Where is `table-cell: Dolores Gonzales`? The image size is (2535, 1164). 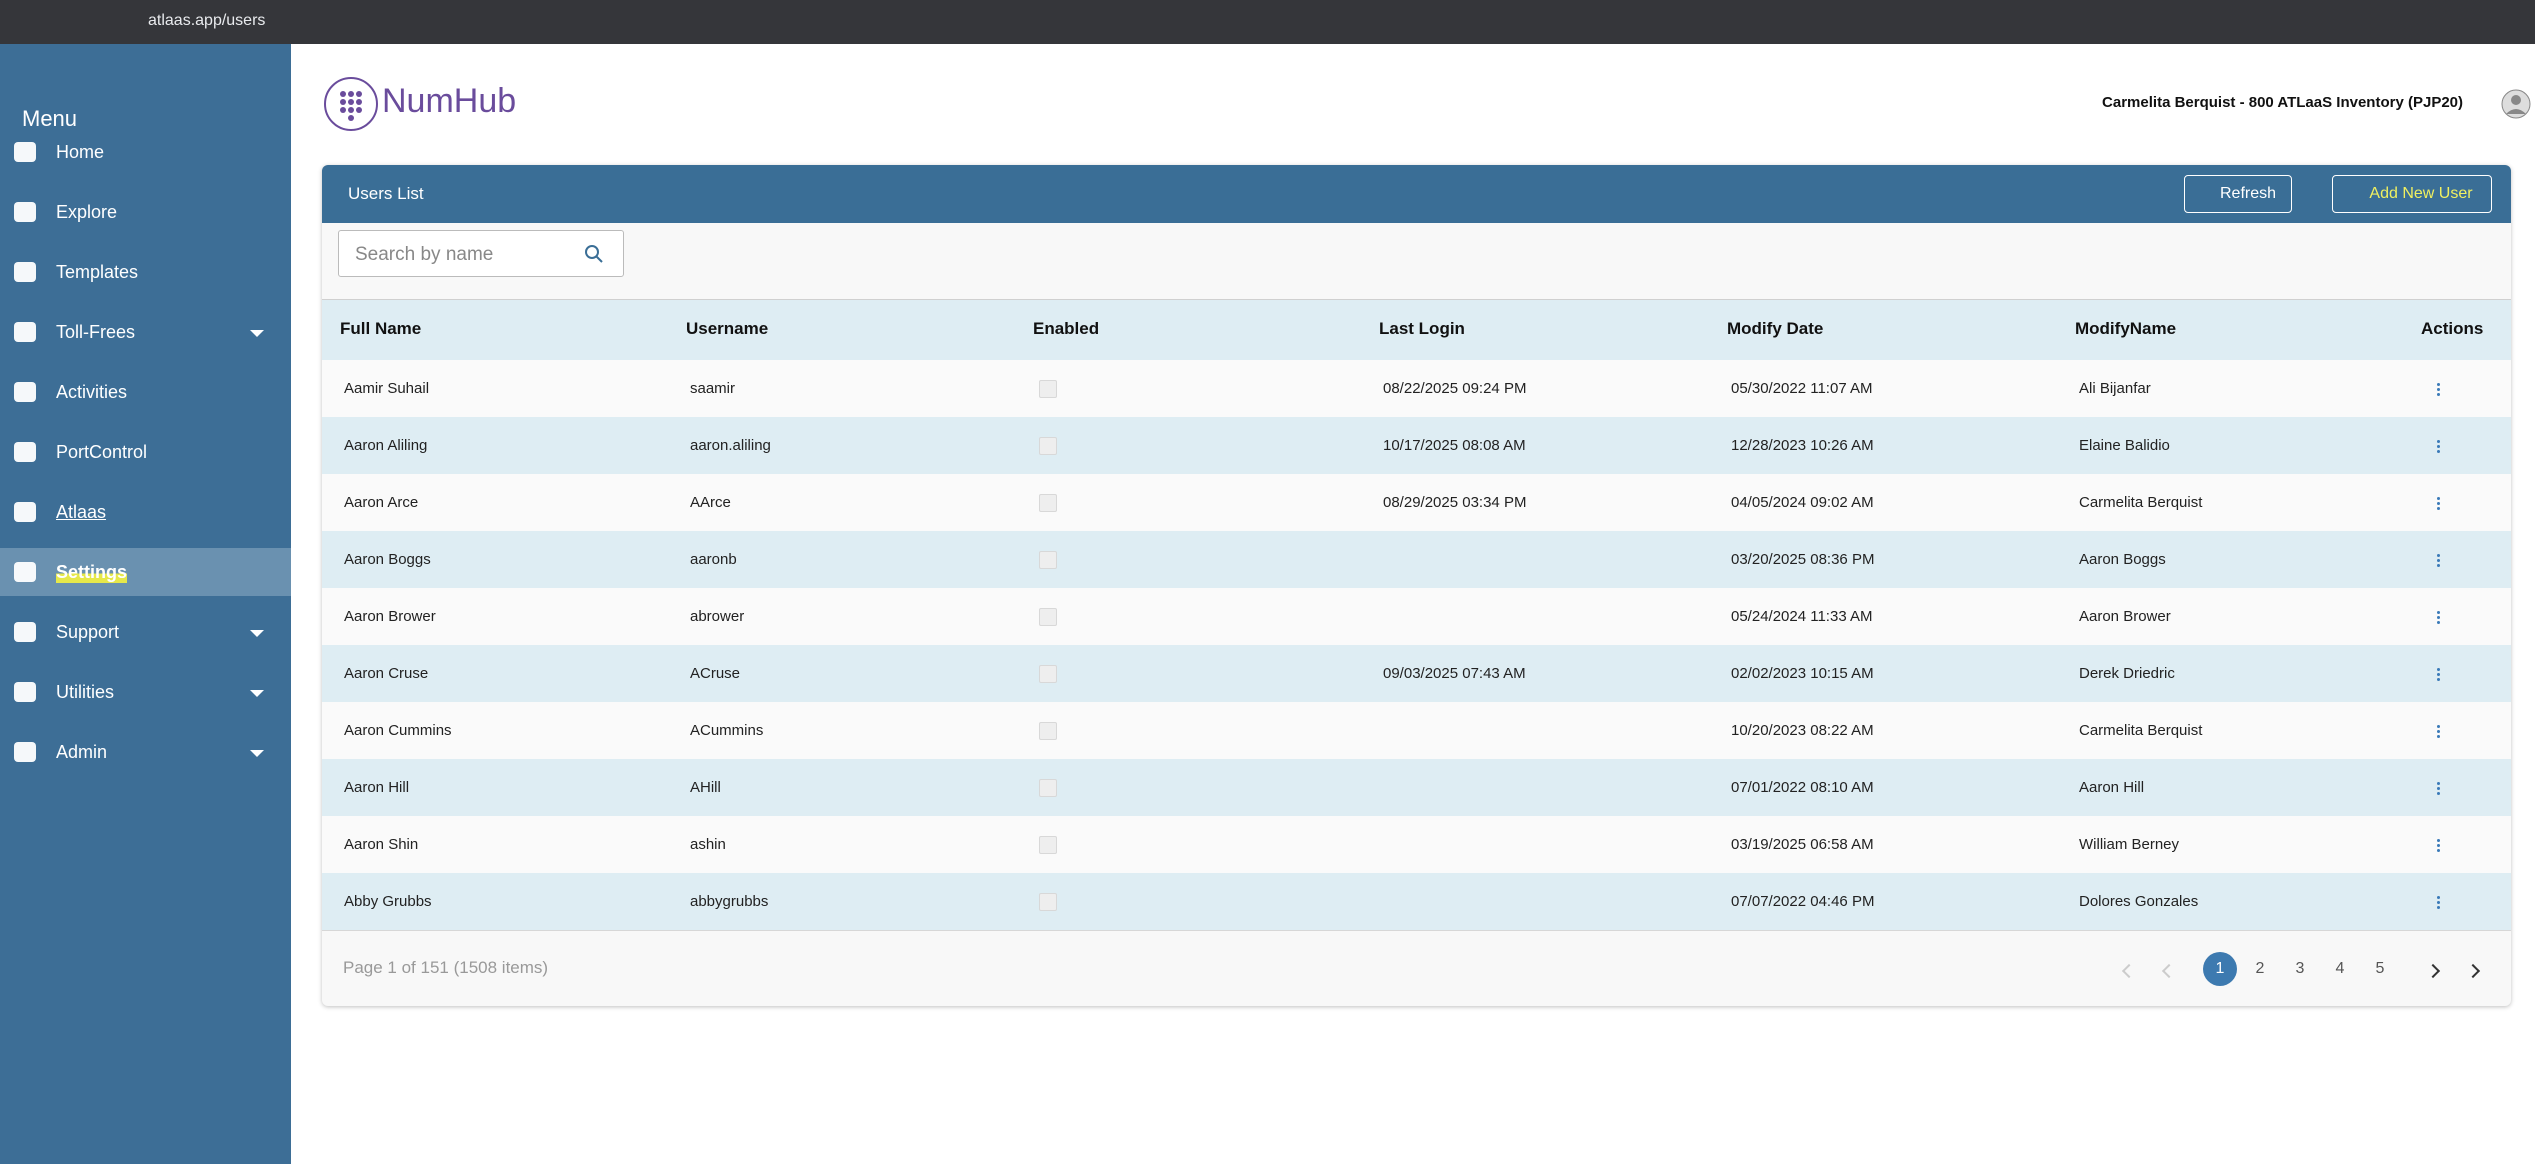
table-cell: Dolores Gonzales is located at coordinates (2139, 901).